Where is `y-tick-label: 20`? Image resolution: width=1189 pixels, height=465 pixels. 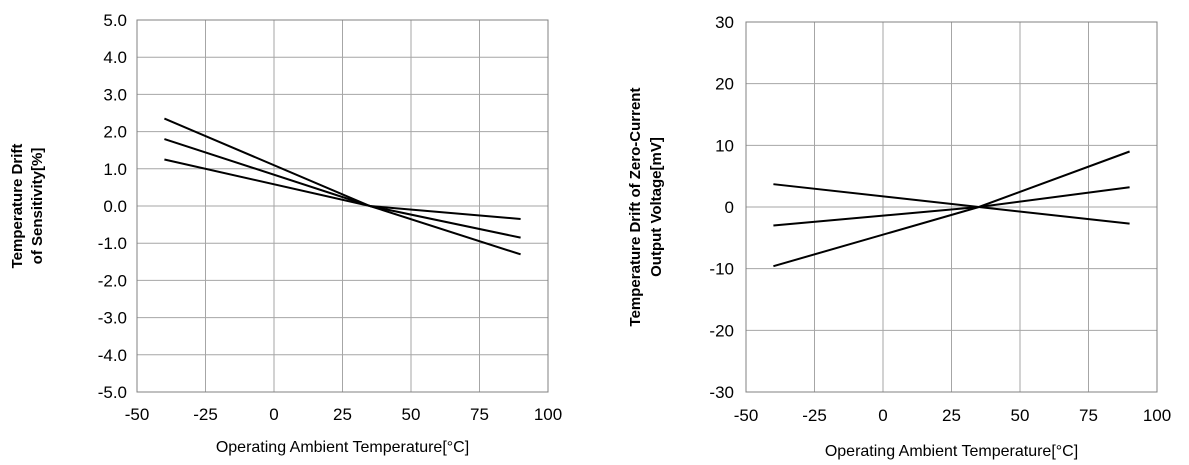 y-tick-label: 20 is located at coordinates (724, 84).